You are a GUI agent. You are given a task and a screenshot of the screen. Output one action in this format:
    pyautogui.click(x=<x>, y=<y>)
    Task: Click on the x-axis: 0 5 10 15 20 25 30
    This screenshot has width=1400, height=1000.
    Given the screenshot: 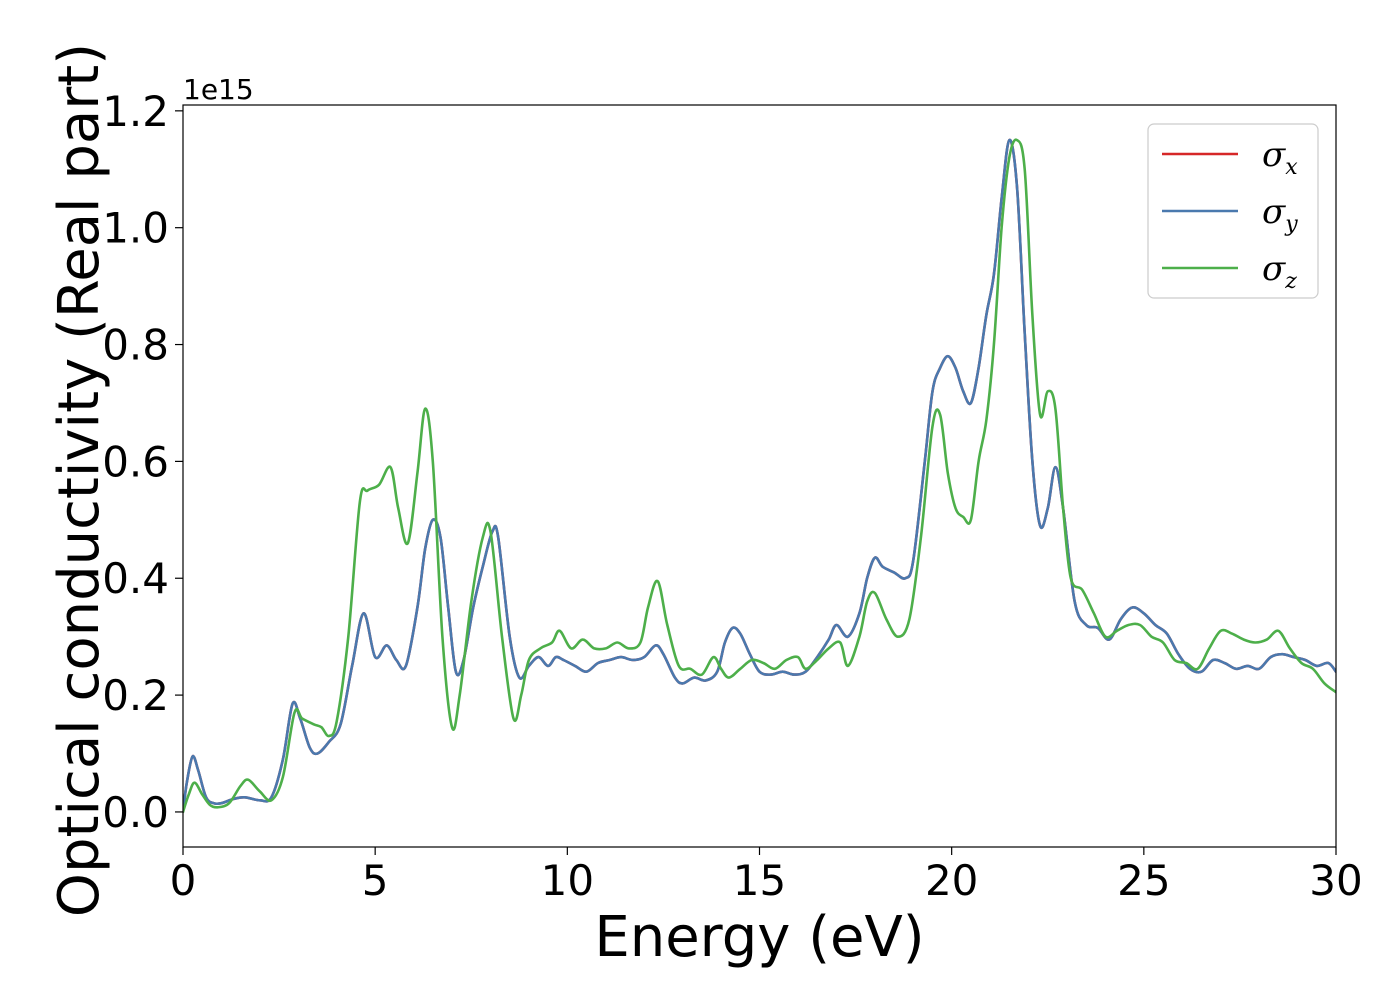 What is the action you would take?
    pyautogui.click(x=766, y=876)
    